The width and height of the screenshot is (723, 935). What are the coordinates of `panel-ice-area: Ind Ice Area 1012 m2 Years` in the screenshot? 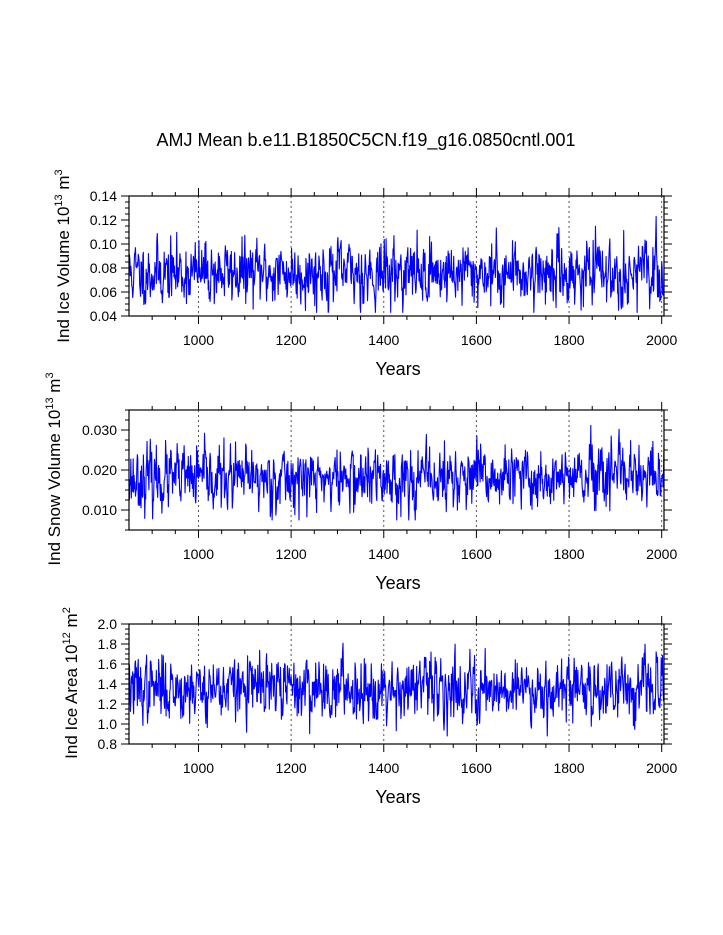 It's located at (241, 707).